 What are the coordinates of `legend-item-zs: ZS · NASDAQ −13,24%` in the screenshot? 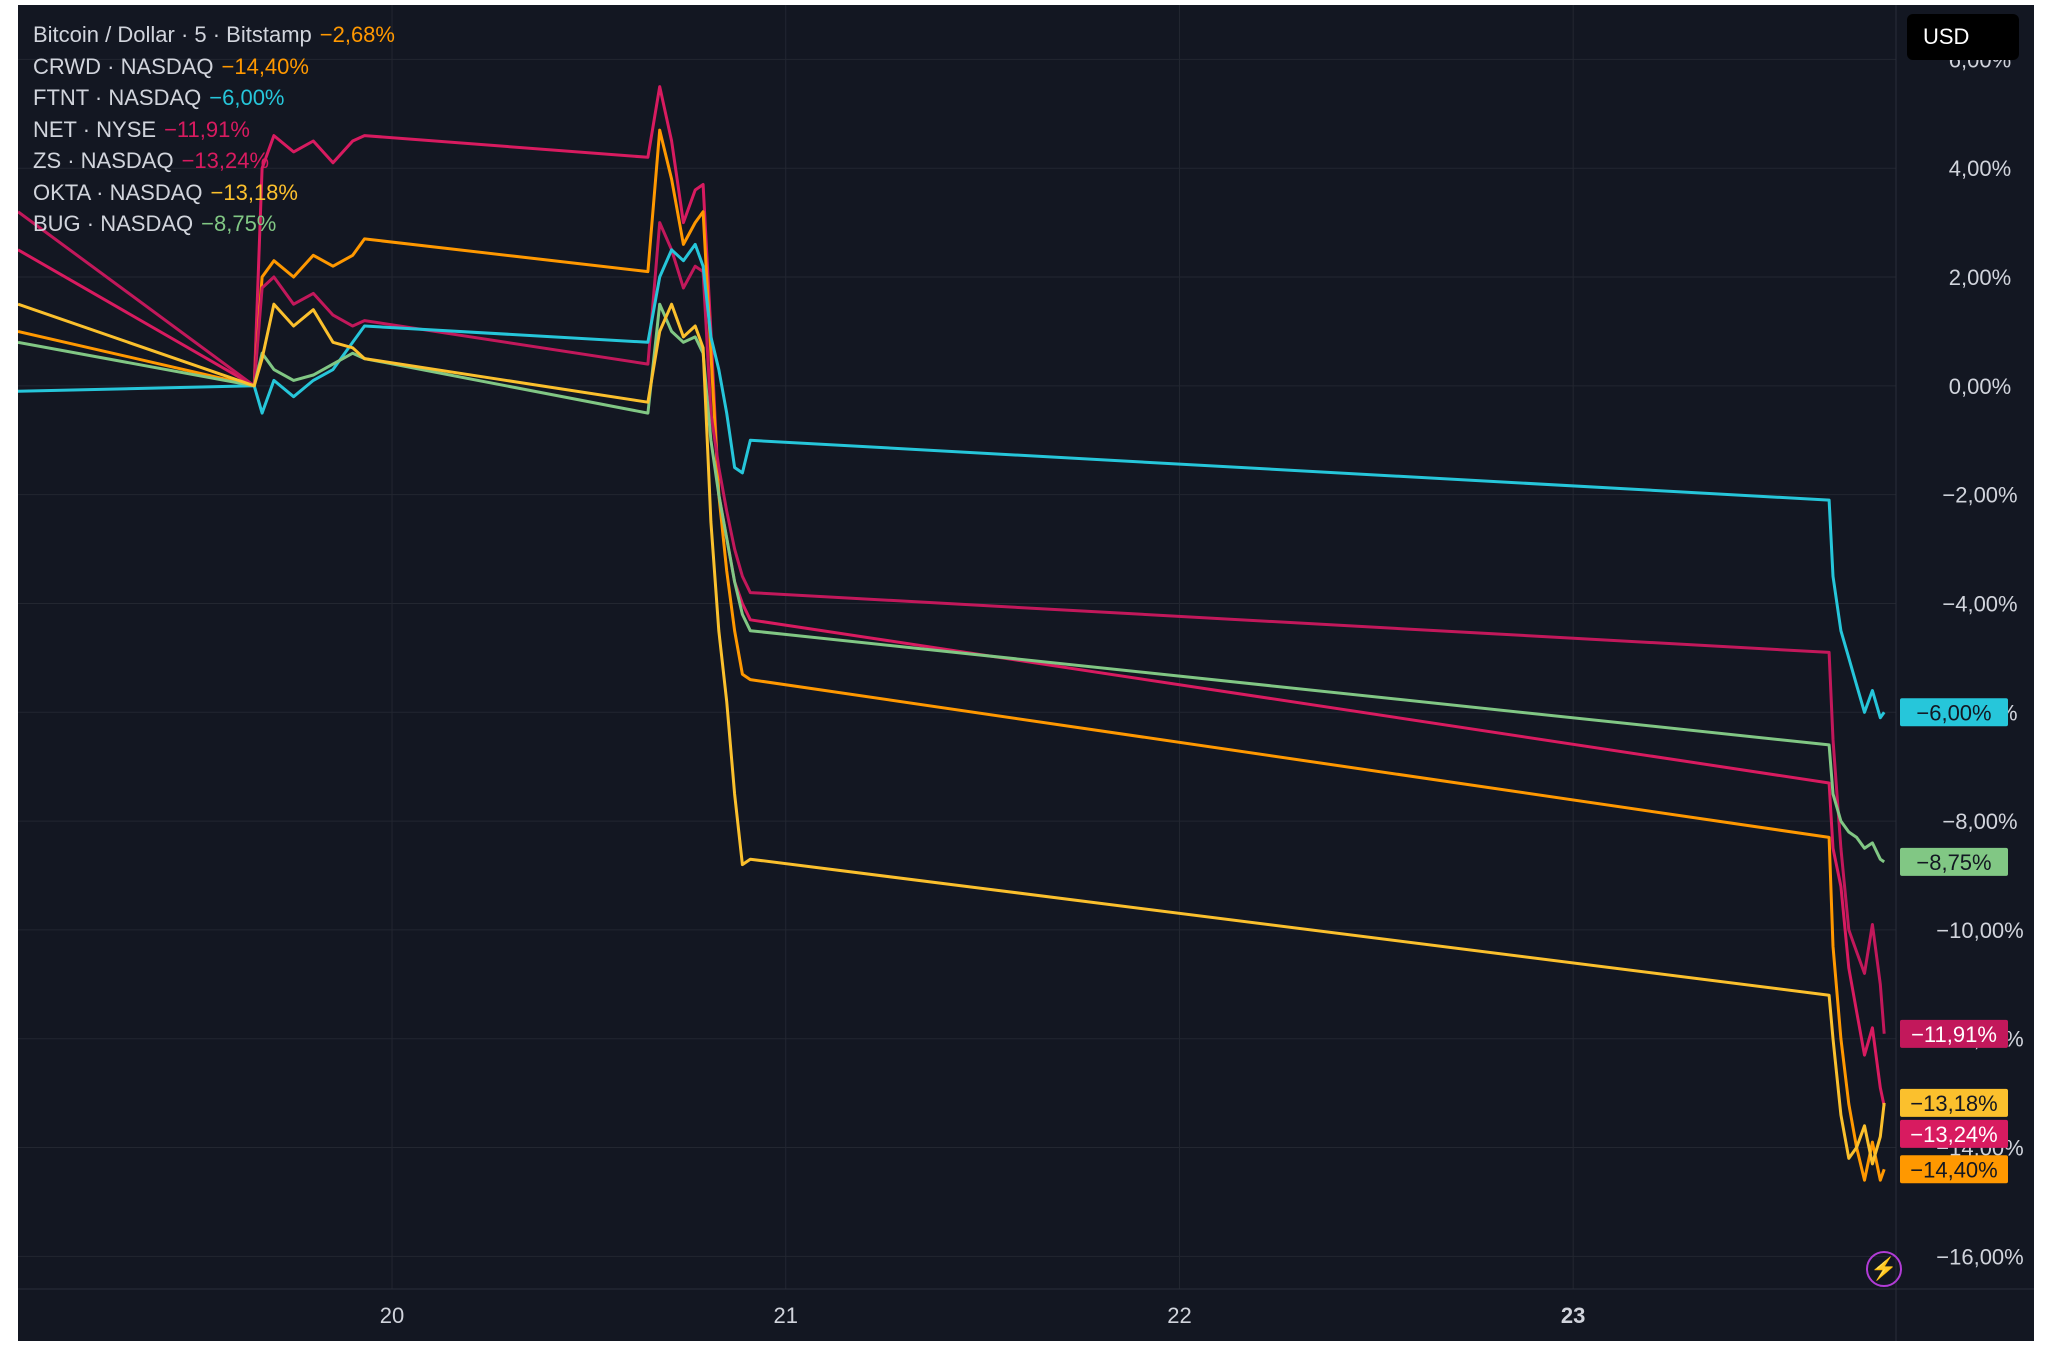 It's located at (214, 161).